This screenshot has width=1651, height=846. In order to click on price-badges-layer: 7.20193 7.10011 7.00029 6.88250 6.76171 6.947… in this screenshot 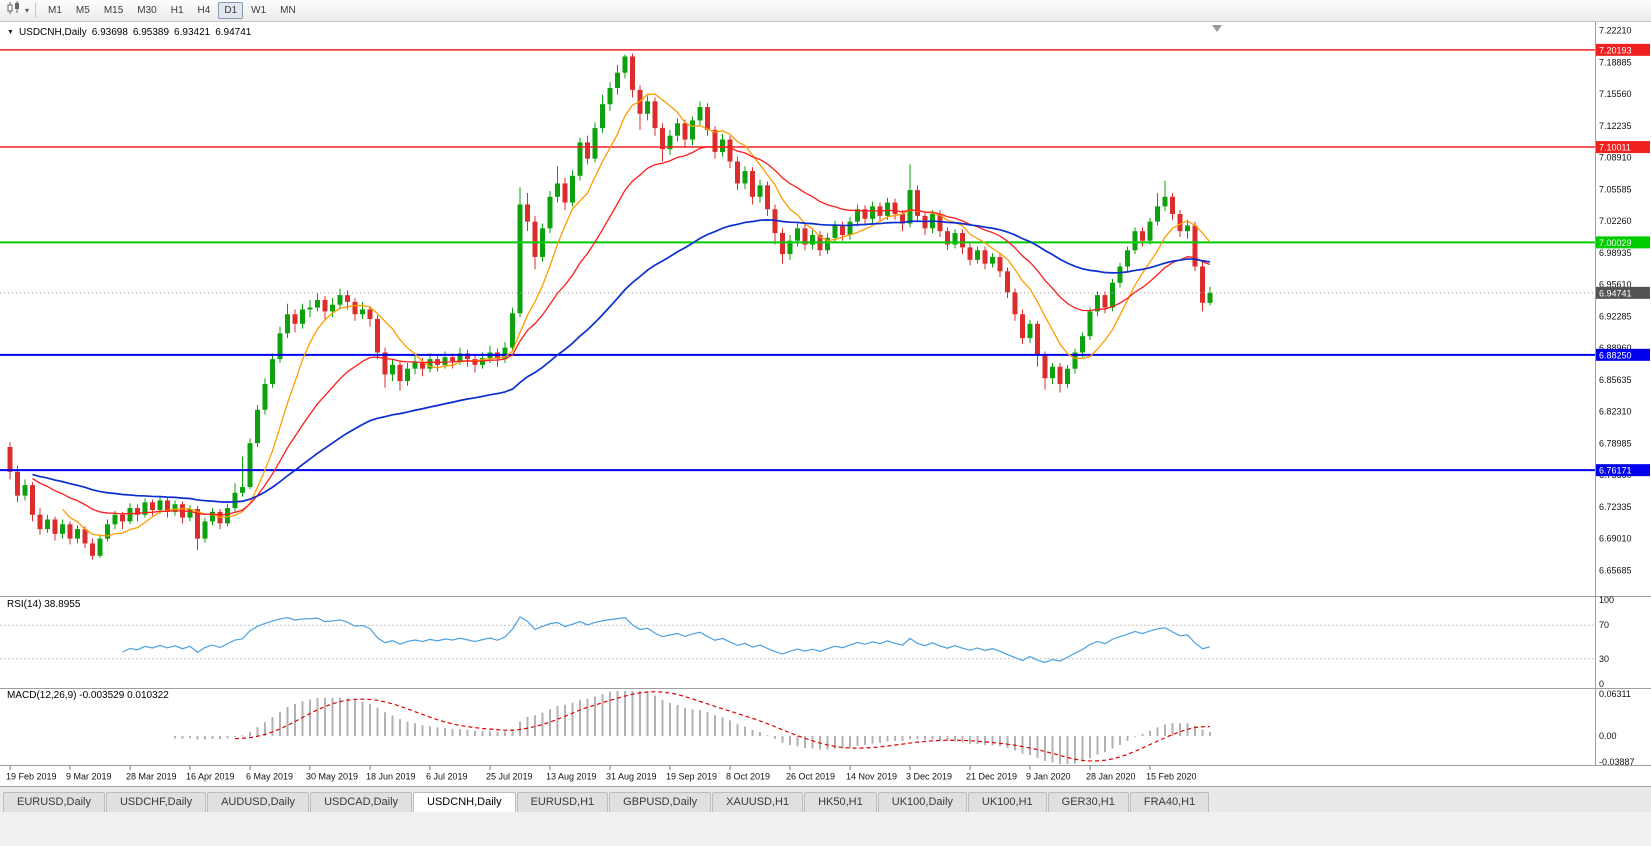, I will do `click(1623, 260)`.